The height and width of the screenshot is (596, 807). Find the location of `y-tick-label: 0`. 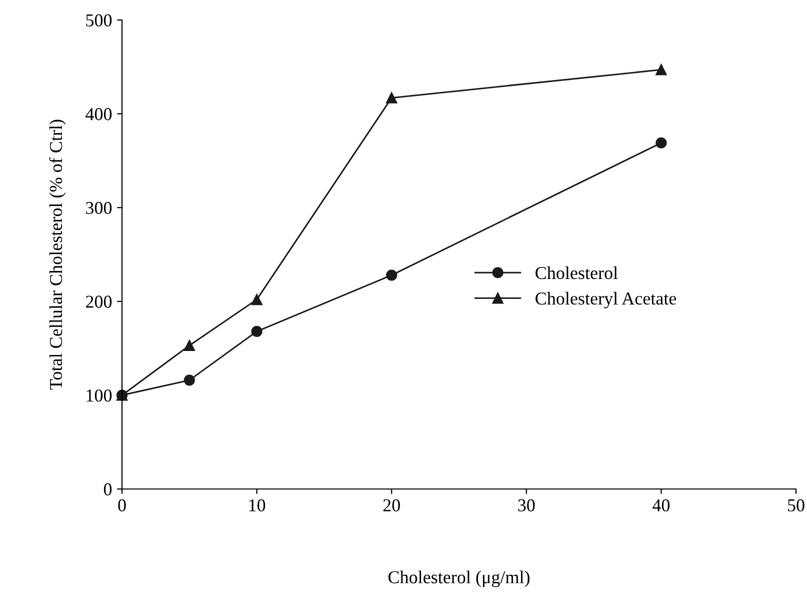

y-tick-label: 0 is located at coordinates (108, 489).